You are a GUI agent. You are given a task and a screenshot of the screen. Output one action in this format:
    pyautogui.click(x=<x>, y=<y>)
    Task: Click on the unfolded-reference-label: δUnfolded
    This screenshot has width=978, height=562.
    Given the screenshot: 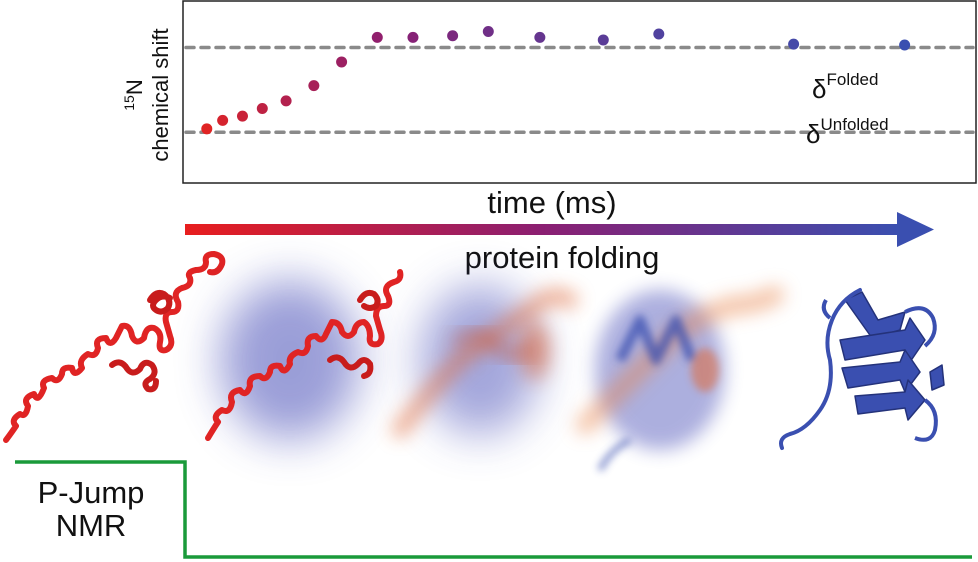 What is the action you would take?
    pyautogui.click(x=847, y=132)
    